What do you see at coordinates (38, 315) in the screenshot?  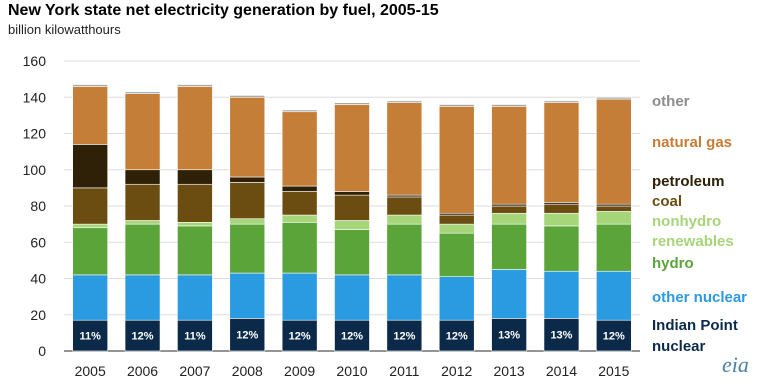 I see `y-tick-label: 20` at bounding box center [38, 315].